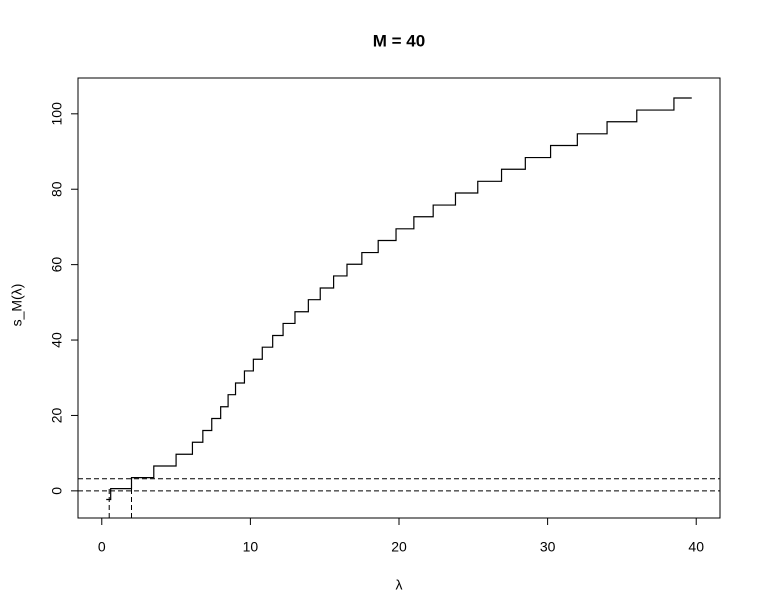 The width and height of the screenshot is (760, 616). I want to click on x-tick-label: 30, so click(548, 547).